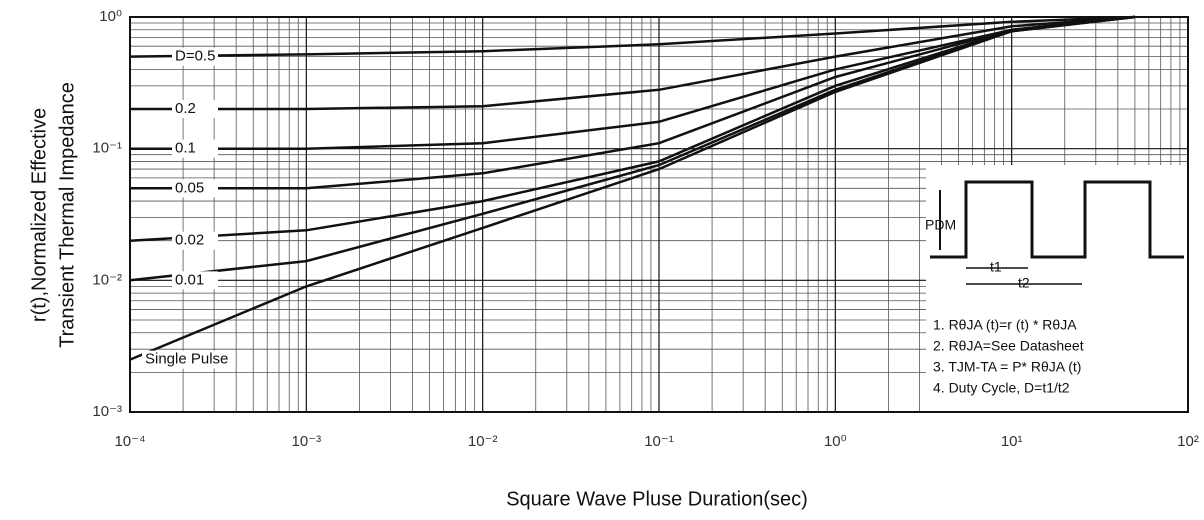 Image resolution: width=1204 pixels, height=520 pixels. Describe the element at coordinates (483, 441) in the screenshot. I see `x-tick-label: 10⁻²` at that location.